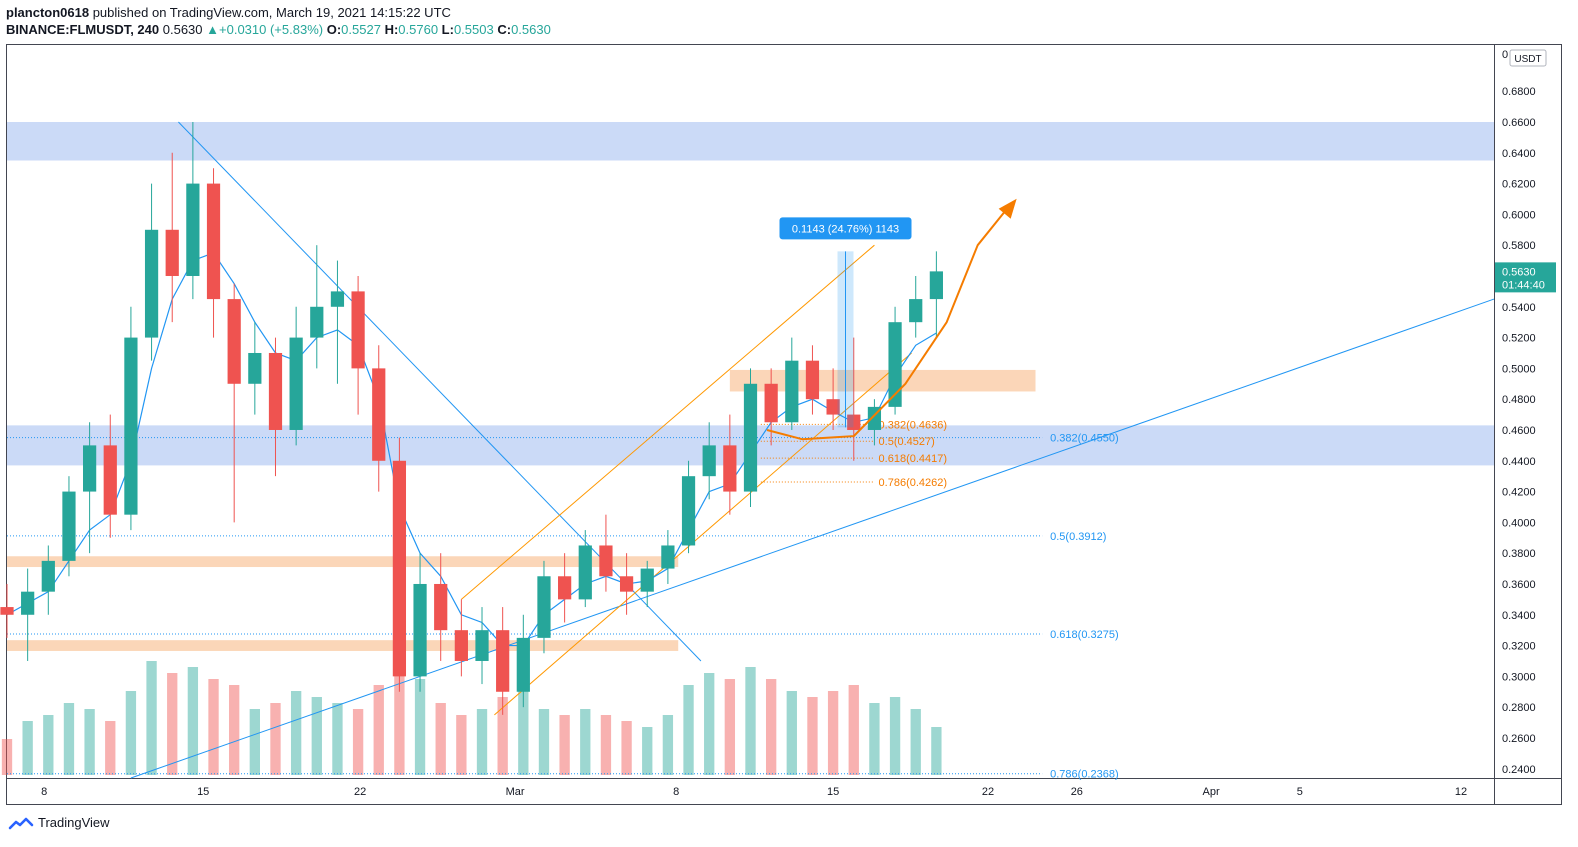 This screenshot has height=847, width=1578. I want to click on high-label: H:, so click(391, 29).